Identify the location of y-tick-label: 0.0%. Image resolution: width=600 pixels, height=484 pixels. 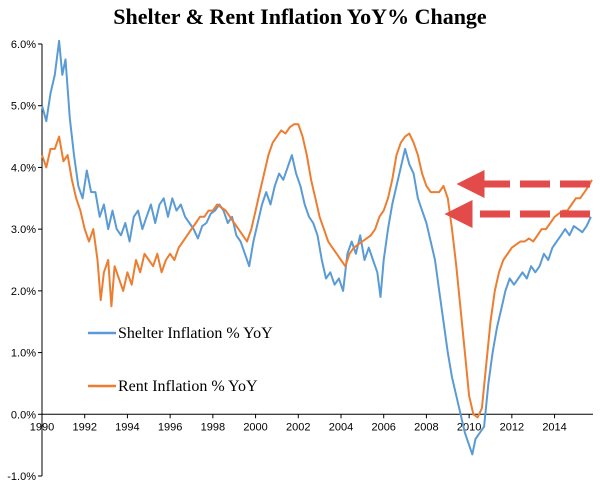
(23, 415).